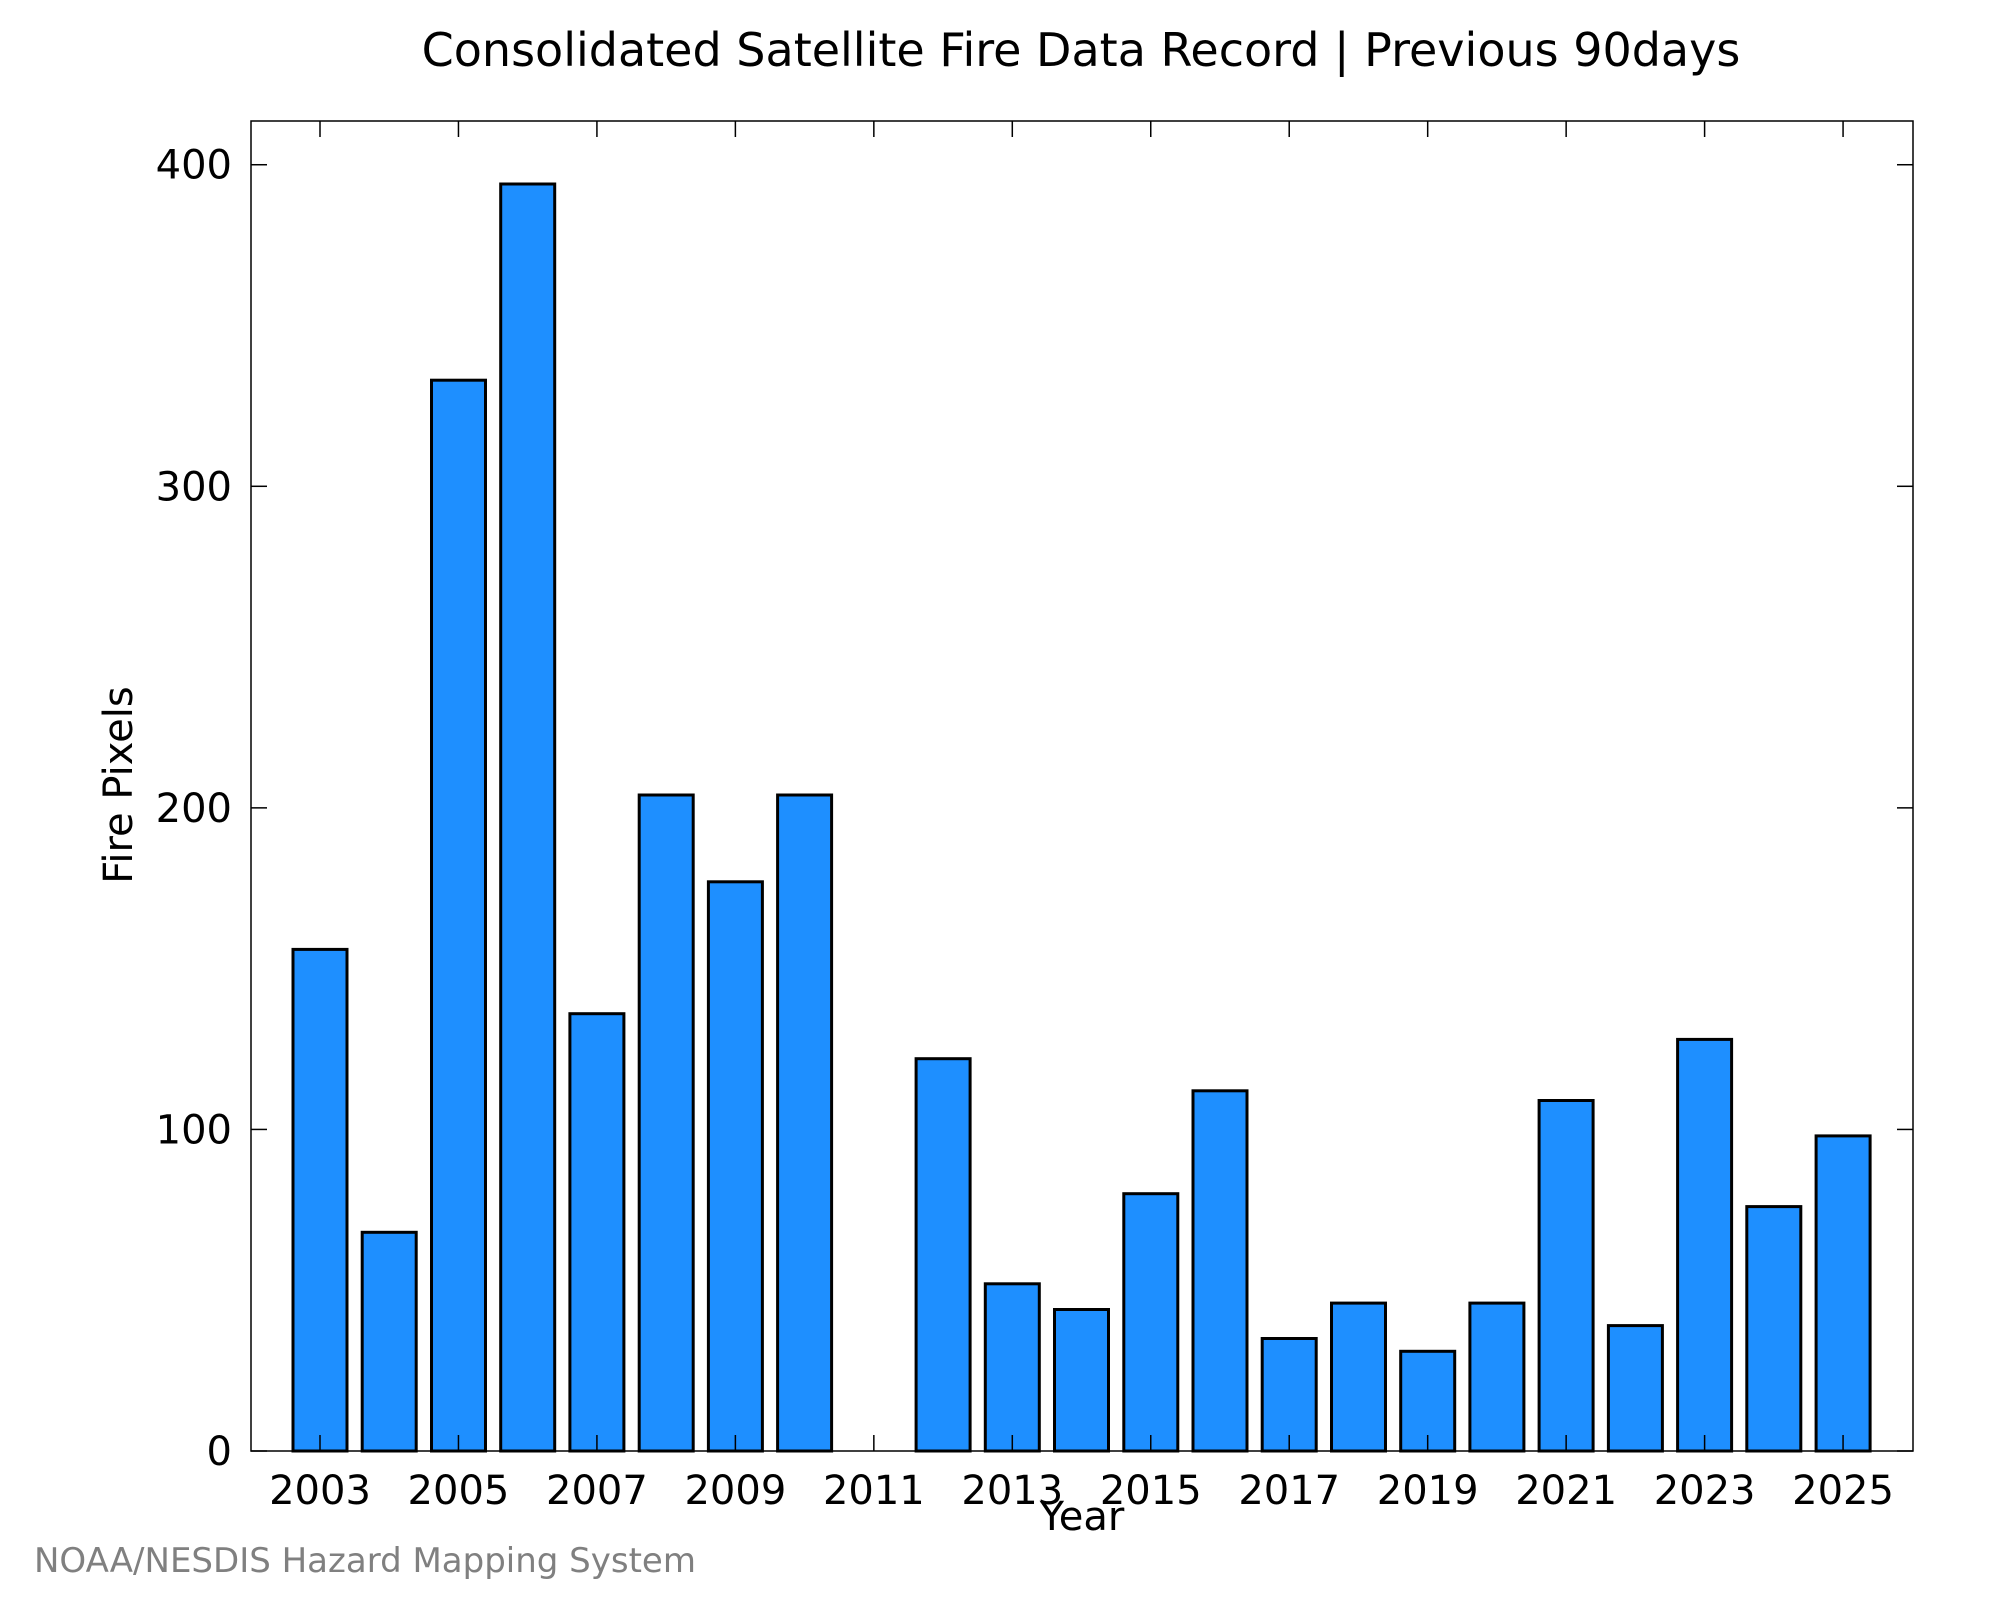 This screenshot has height=1600, width=2000. I want to click on x-tick-label-2015: 2015, so click(1151, 1491).